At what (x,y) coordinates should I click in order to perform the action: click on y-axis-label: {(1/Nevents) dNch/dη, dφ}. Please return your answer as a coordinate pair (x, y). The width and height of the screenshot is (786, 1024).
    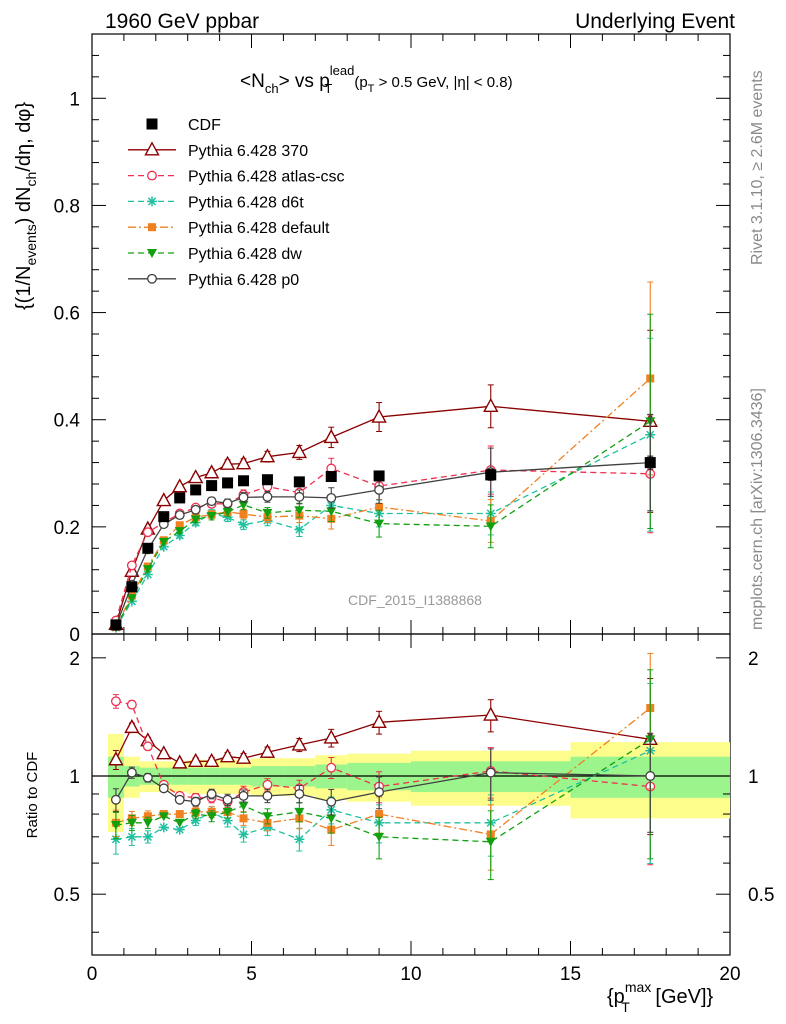
    Looking at the image, I should click on (26, 206).